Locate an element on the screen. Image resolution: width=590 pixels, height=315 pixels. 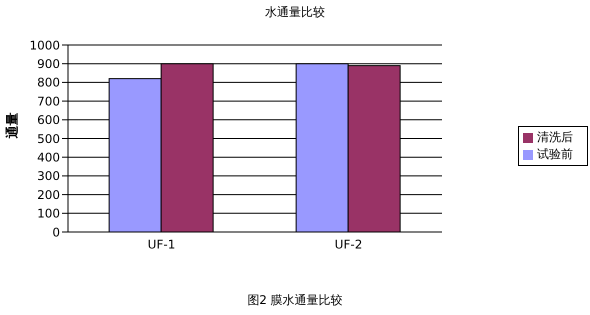
y-tick-label: 200 is located at coordinates (48, 195).